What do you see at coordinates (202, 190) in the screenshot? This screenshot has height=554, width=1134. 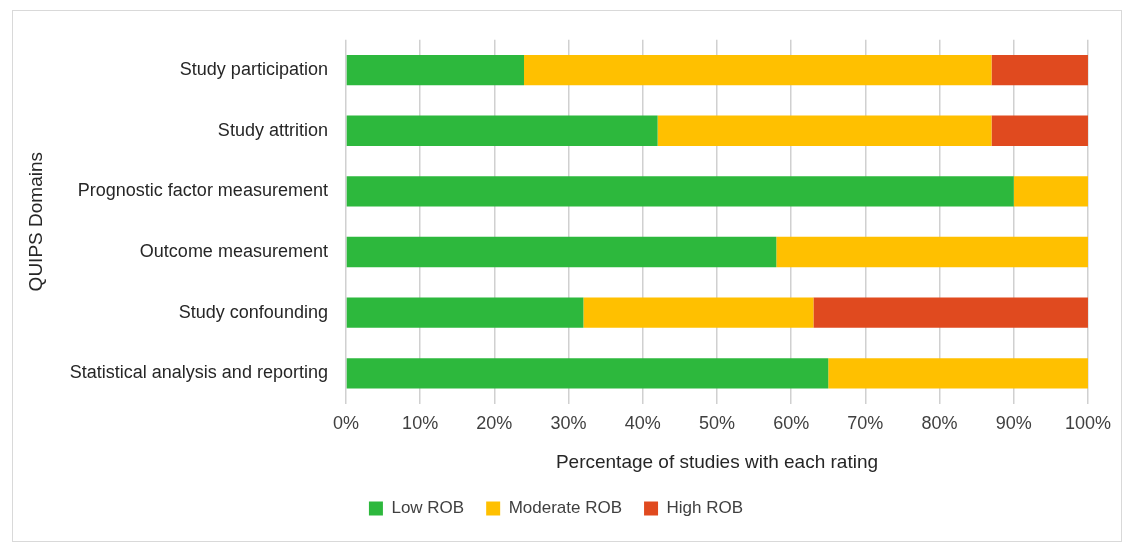 I see `y-tick-label: Prognostic factor measurement` at bounding box center [202, 190].